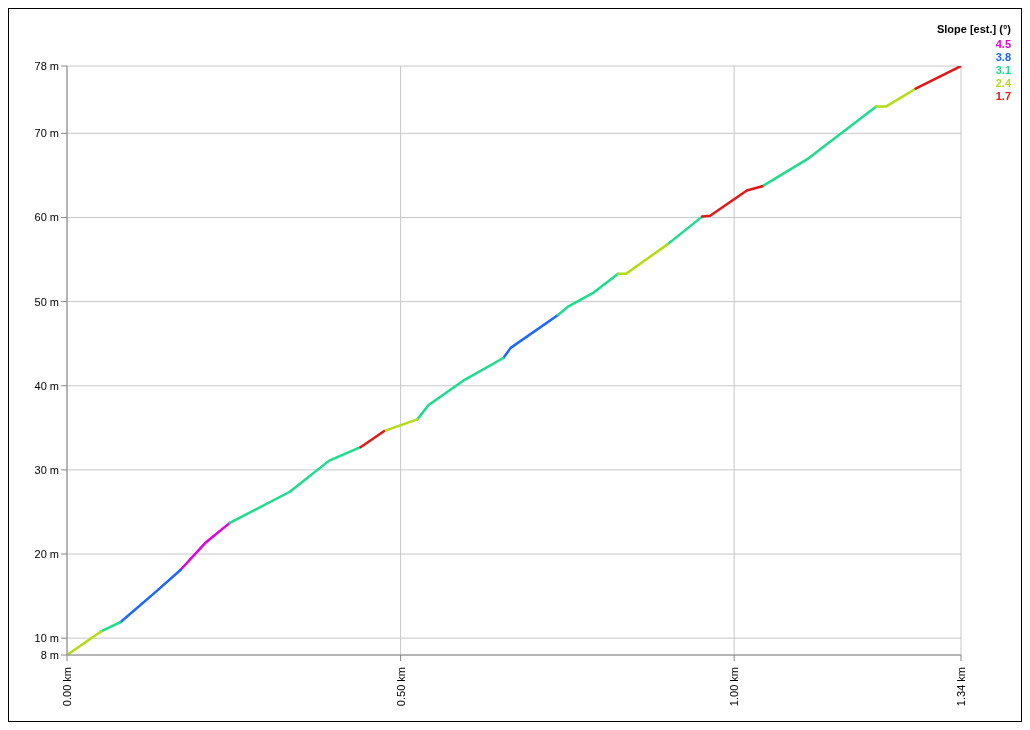  Describe the element at coordinates (734, 687) in the screenshot. I see `x-tick-label: 1.00 km` at that location.